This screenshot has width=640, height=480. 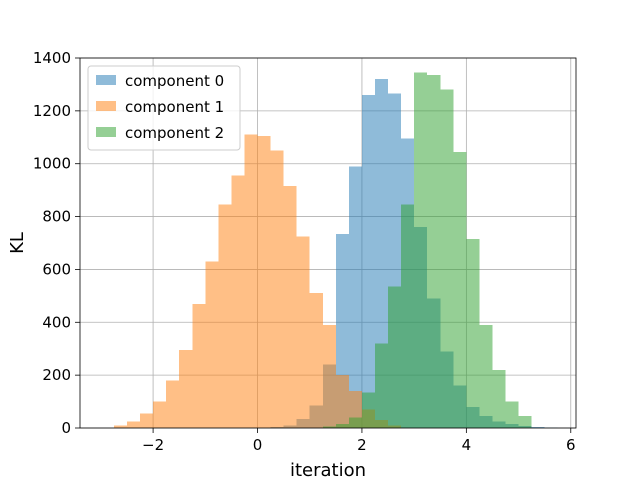 I want to click on y-tick-label-6: 1200, so click(x=52, y=111).